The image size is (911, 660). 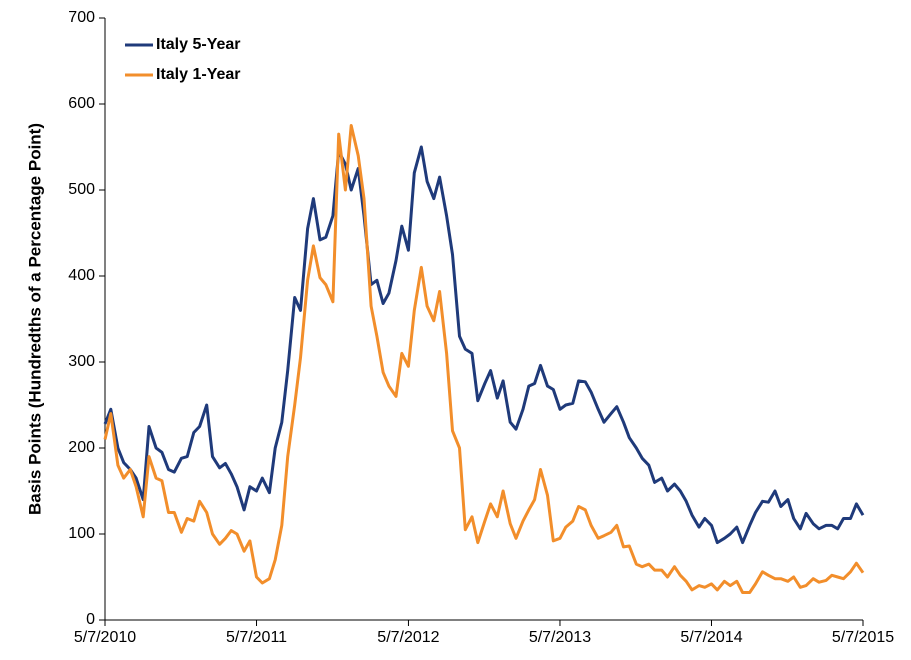 I want to click on y-tick-label: 200, so click(x=81, y=447).